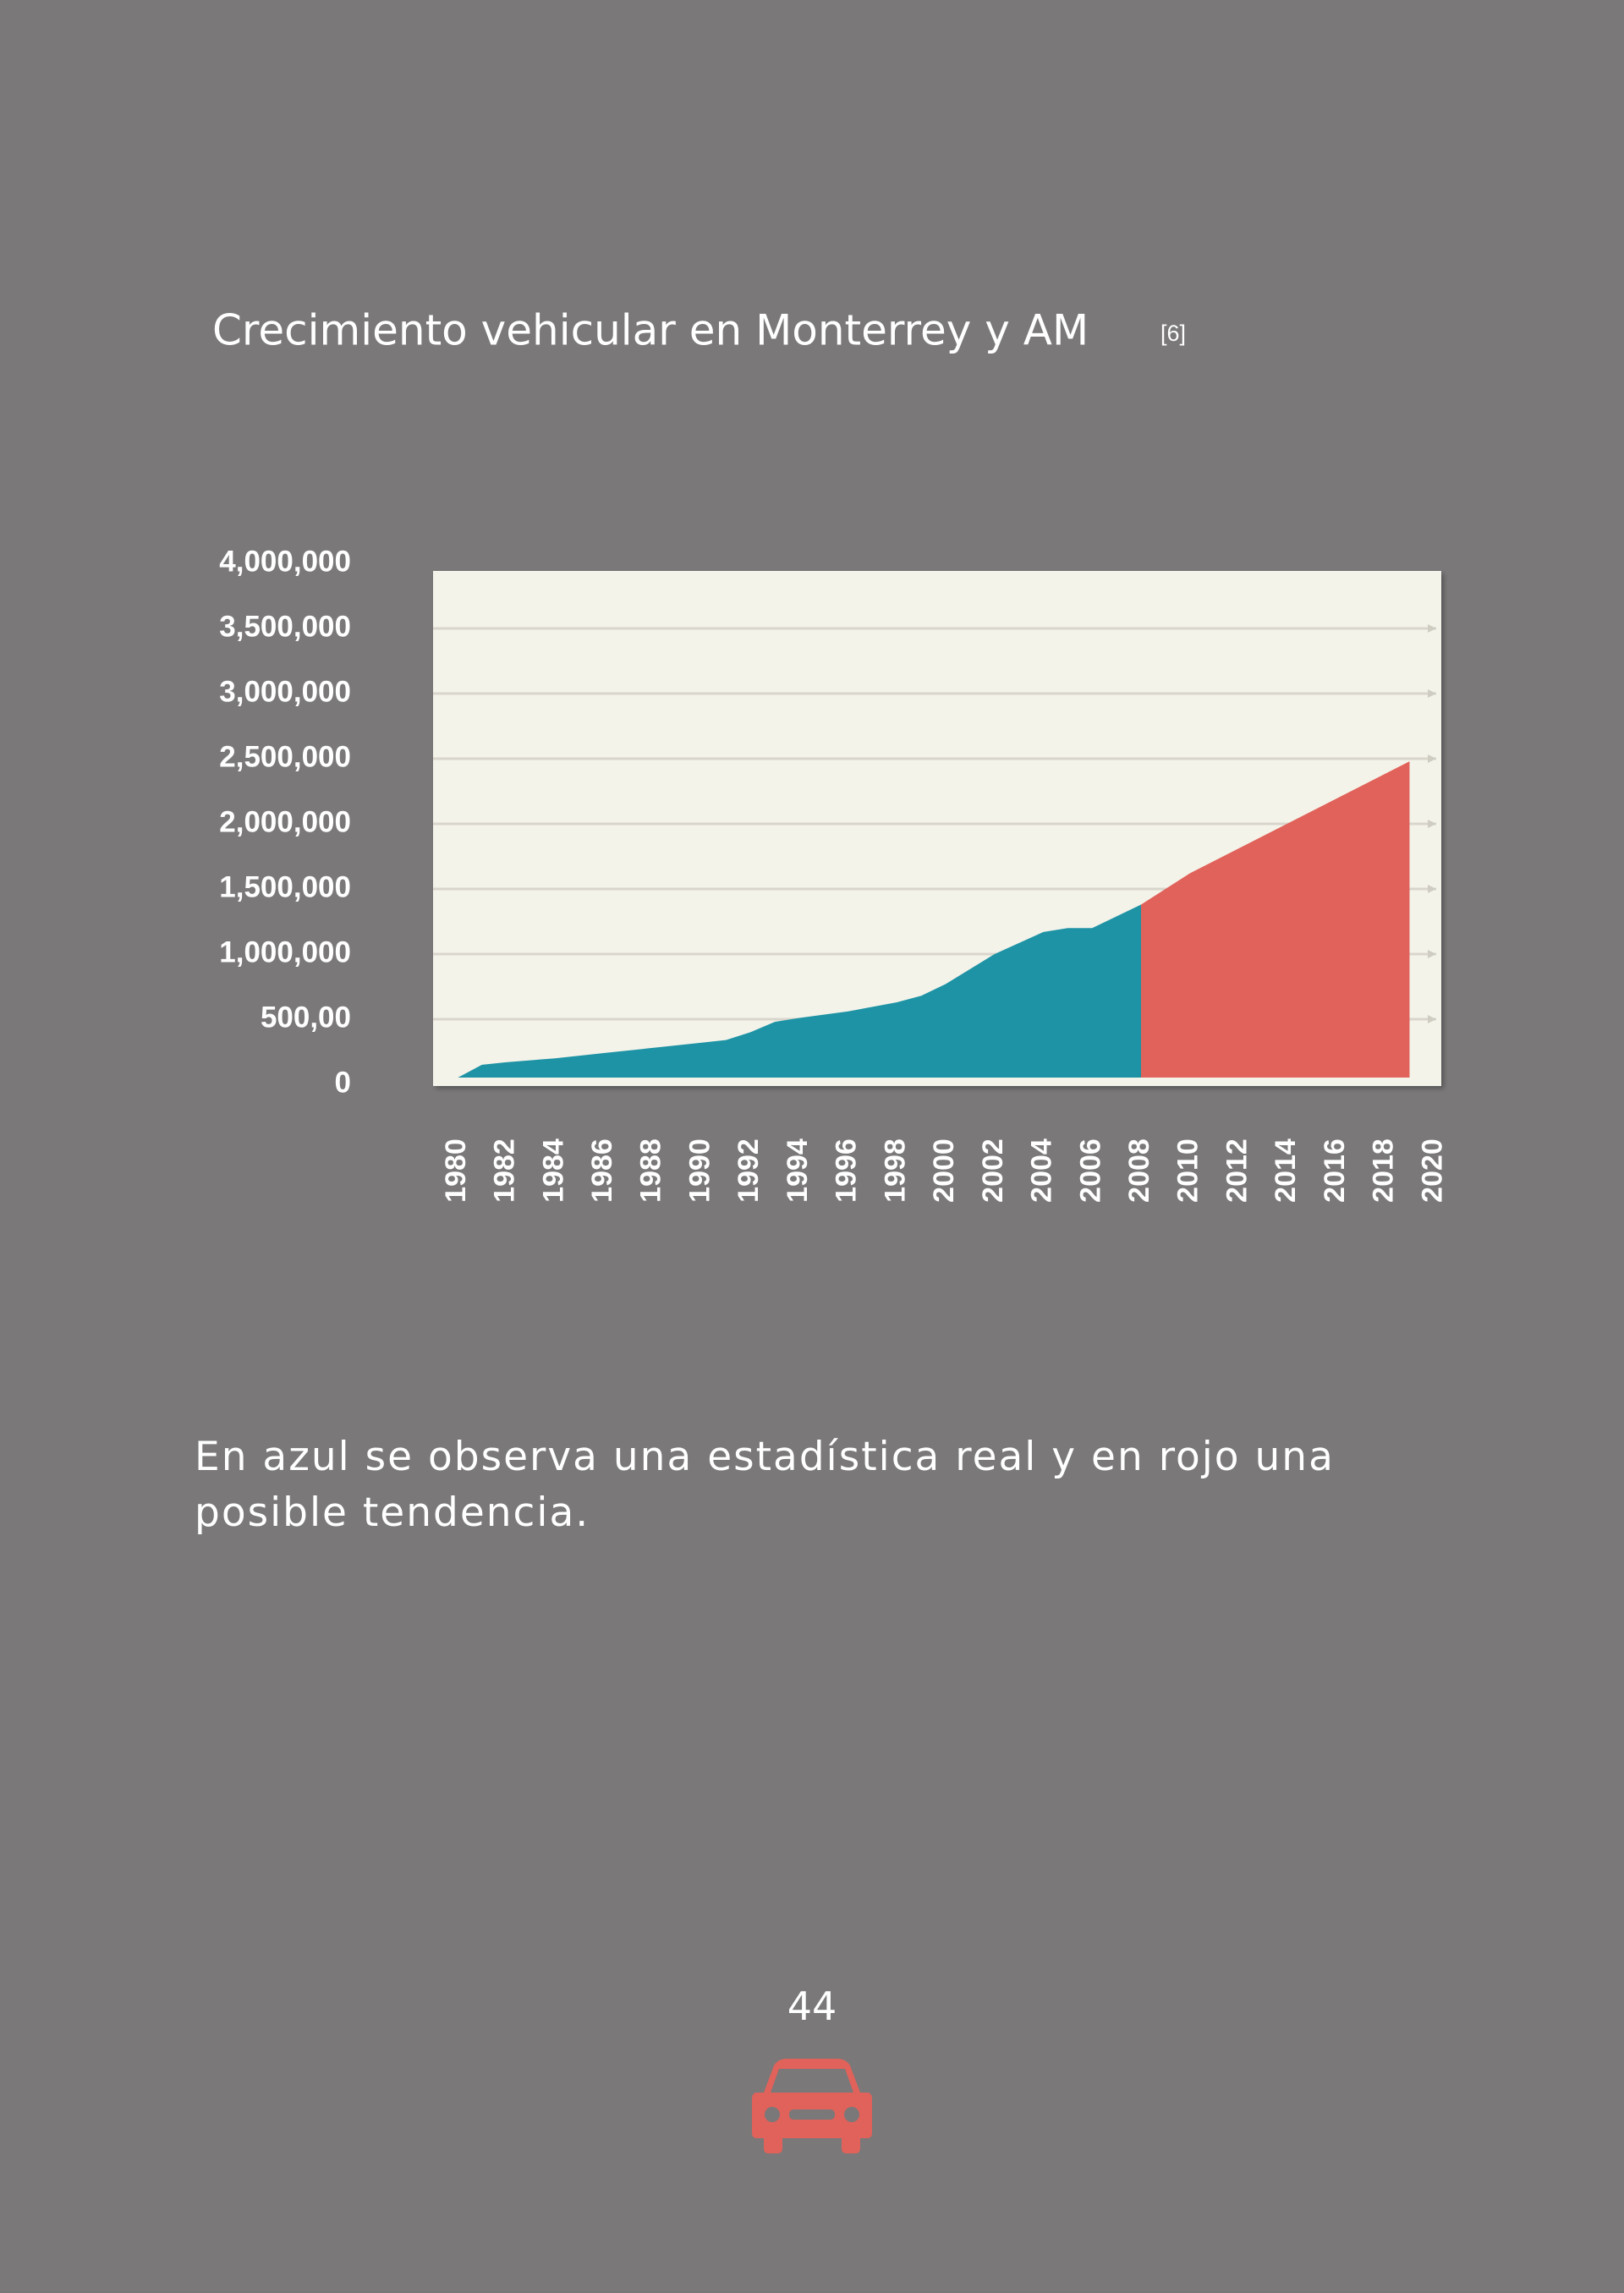  I want to click on y-tick-label: 2,500,000, so click(285, 756).